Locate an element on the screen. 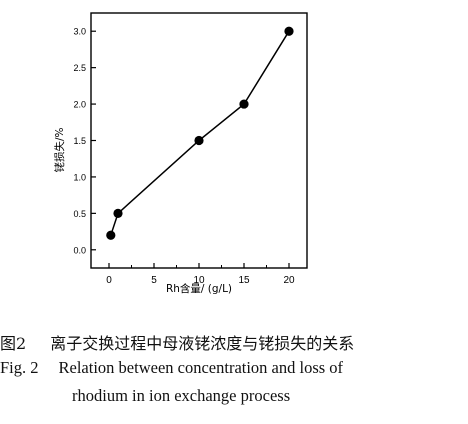 Image resolution: width=468 pixels, height=424 pixels. y-tick-label: 2.5 is located at coordinates (79, 68).